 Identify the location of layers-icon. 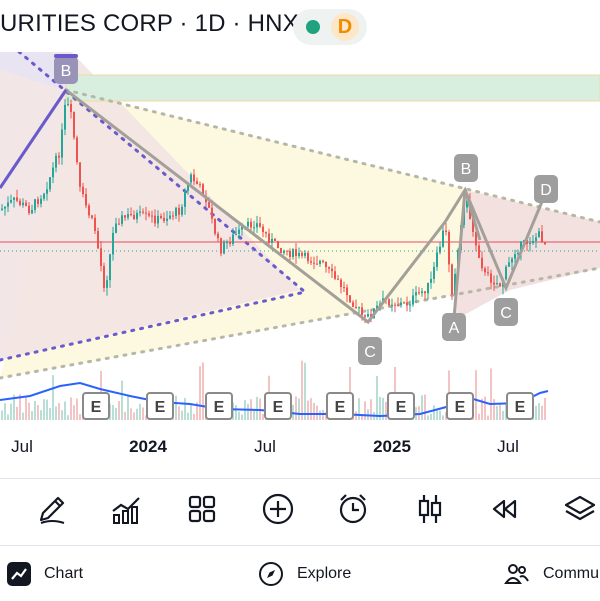
(580, 509).